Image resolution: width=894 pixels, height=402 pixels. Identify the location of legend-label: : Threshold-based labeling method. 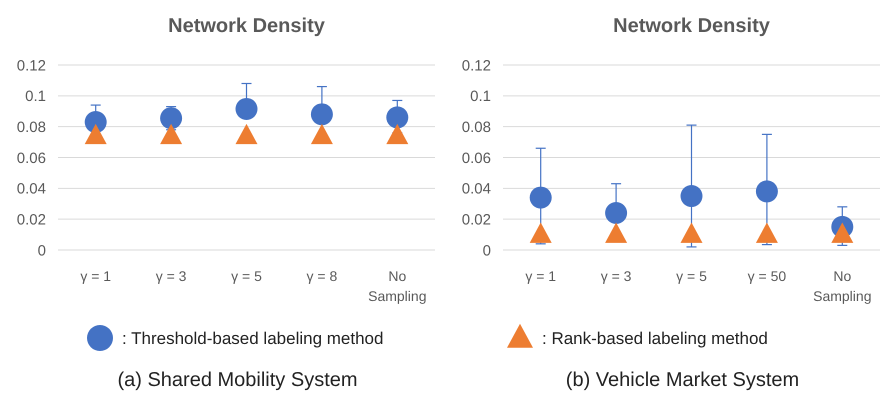
(253, 338).